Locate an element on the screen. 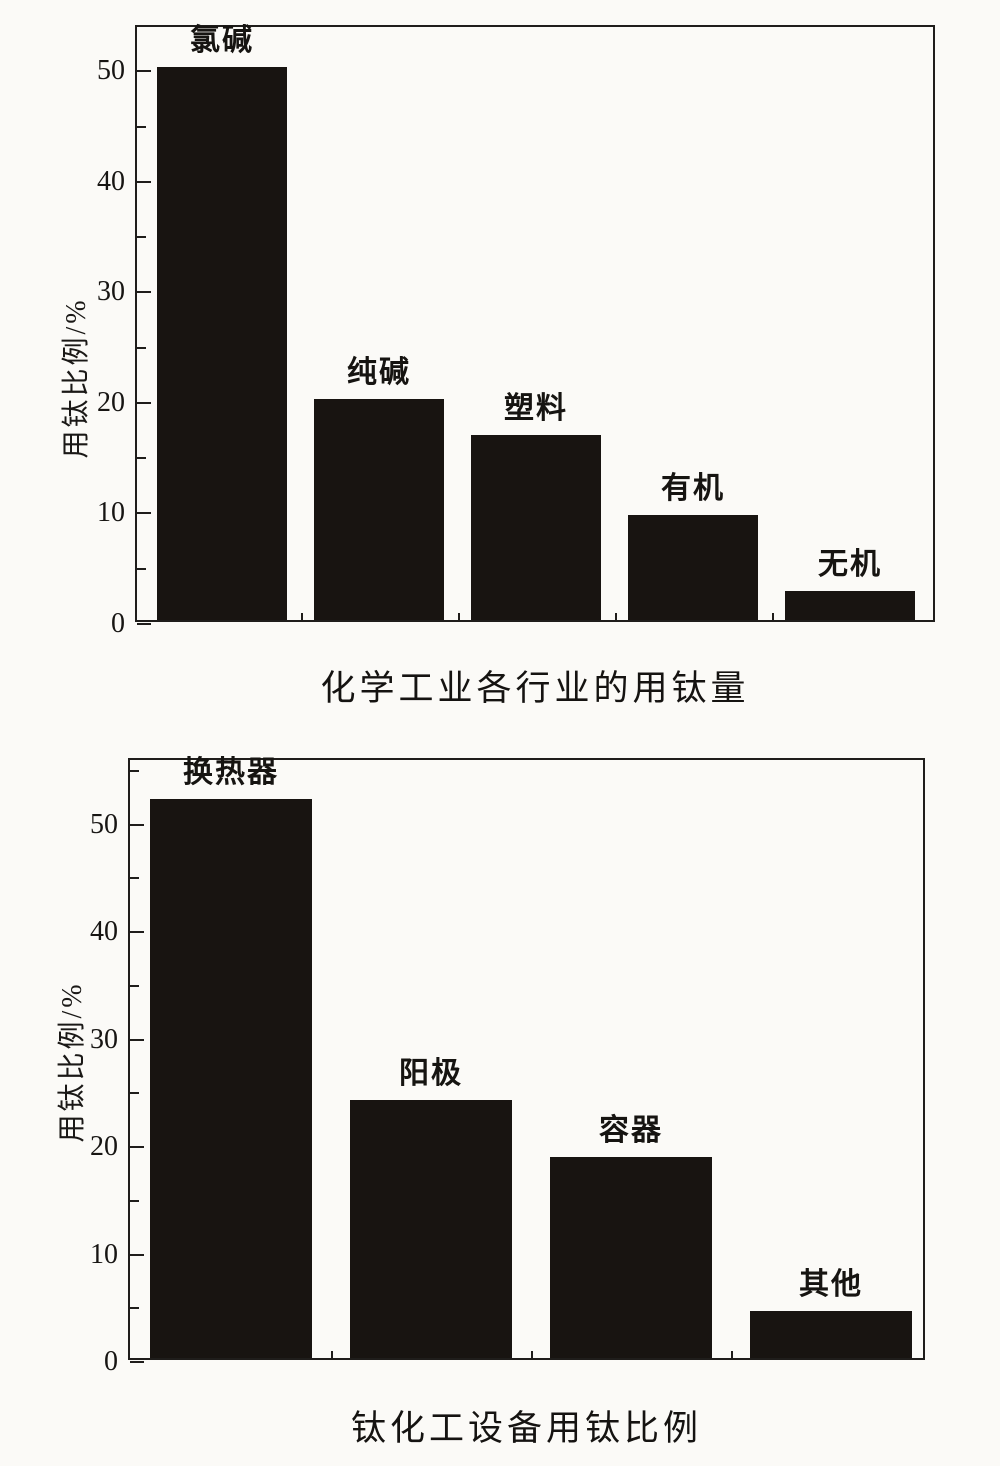  bar-label-3: 其他 is located at coordinates (831, 1284).